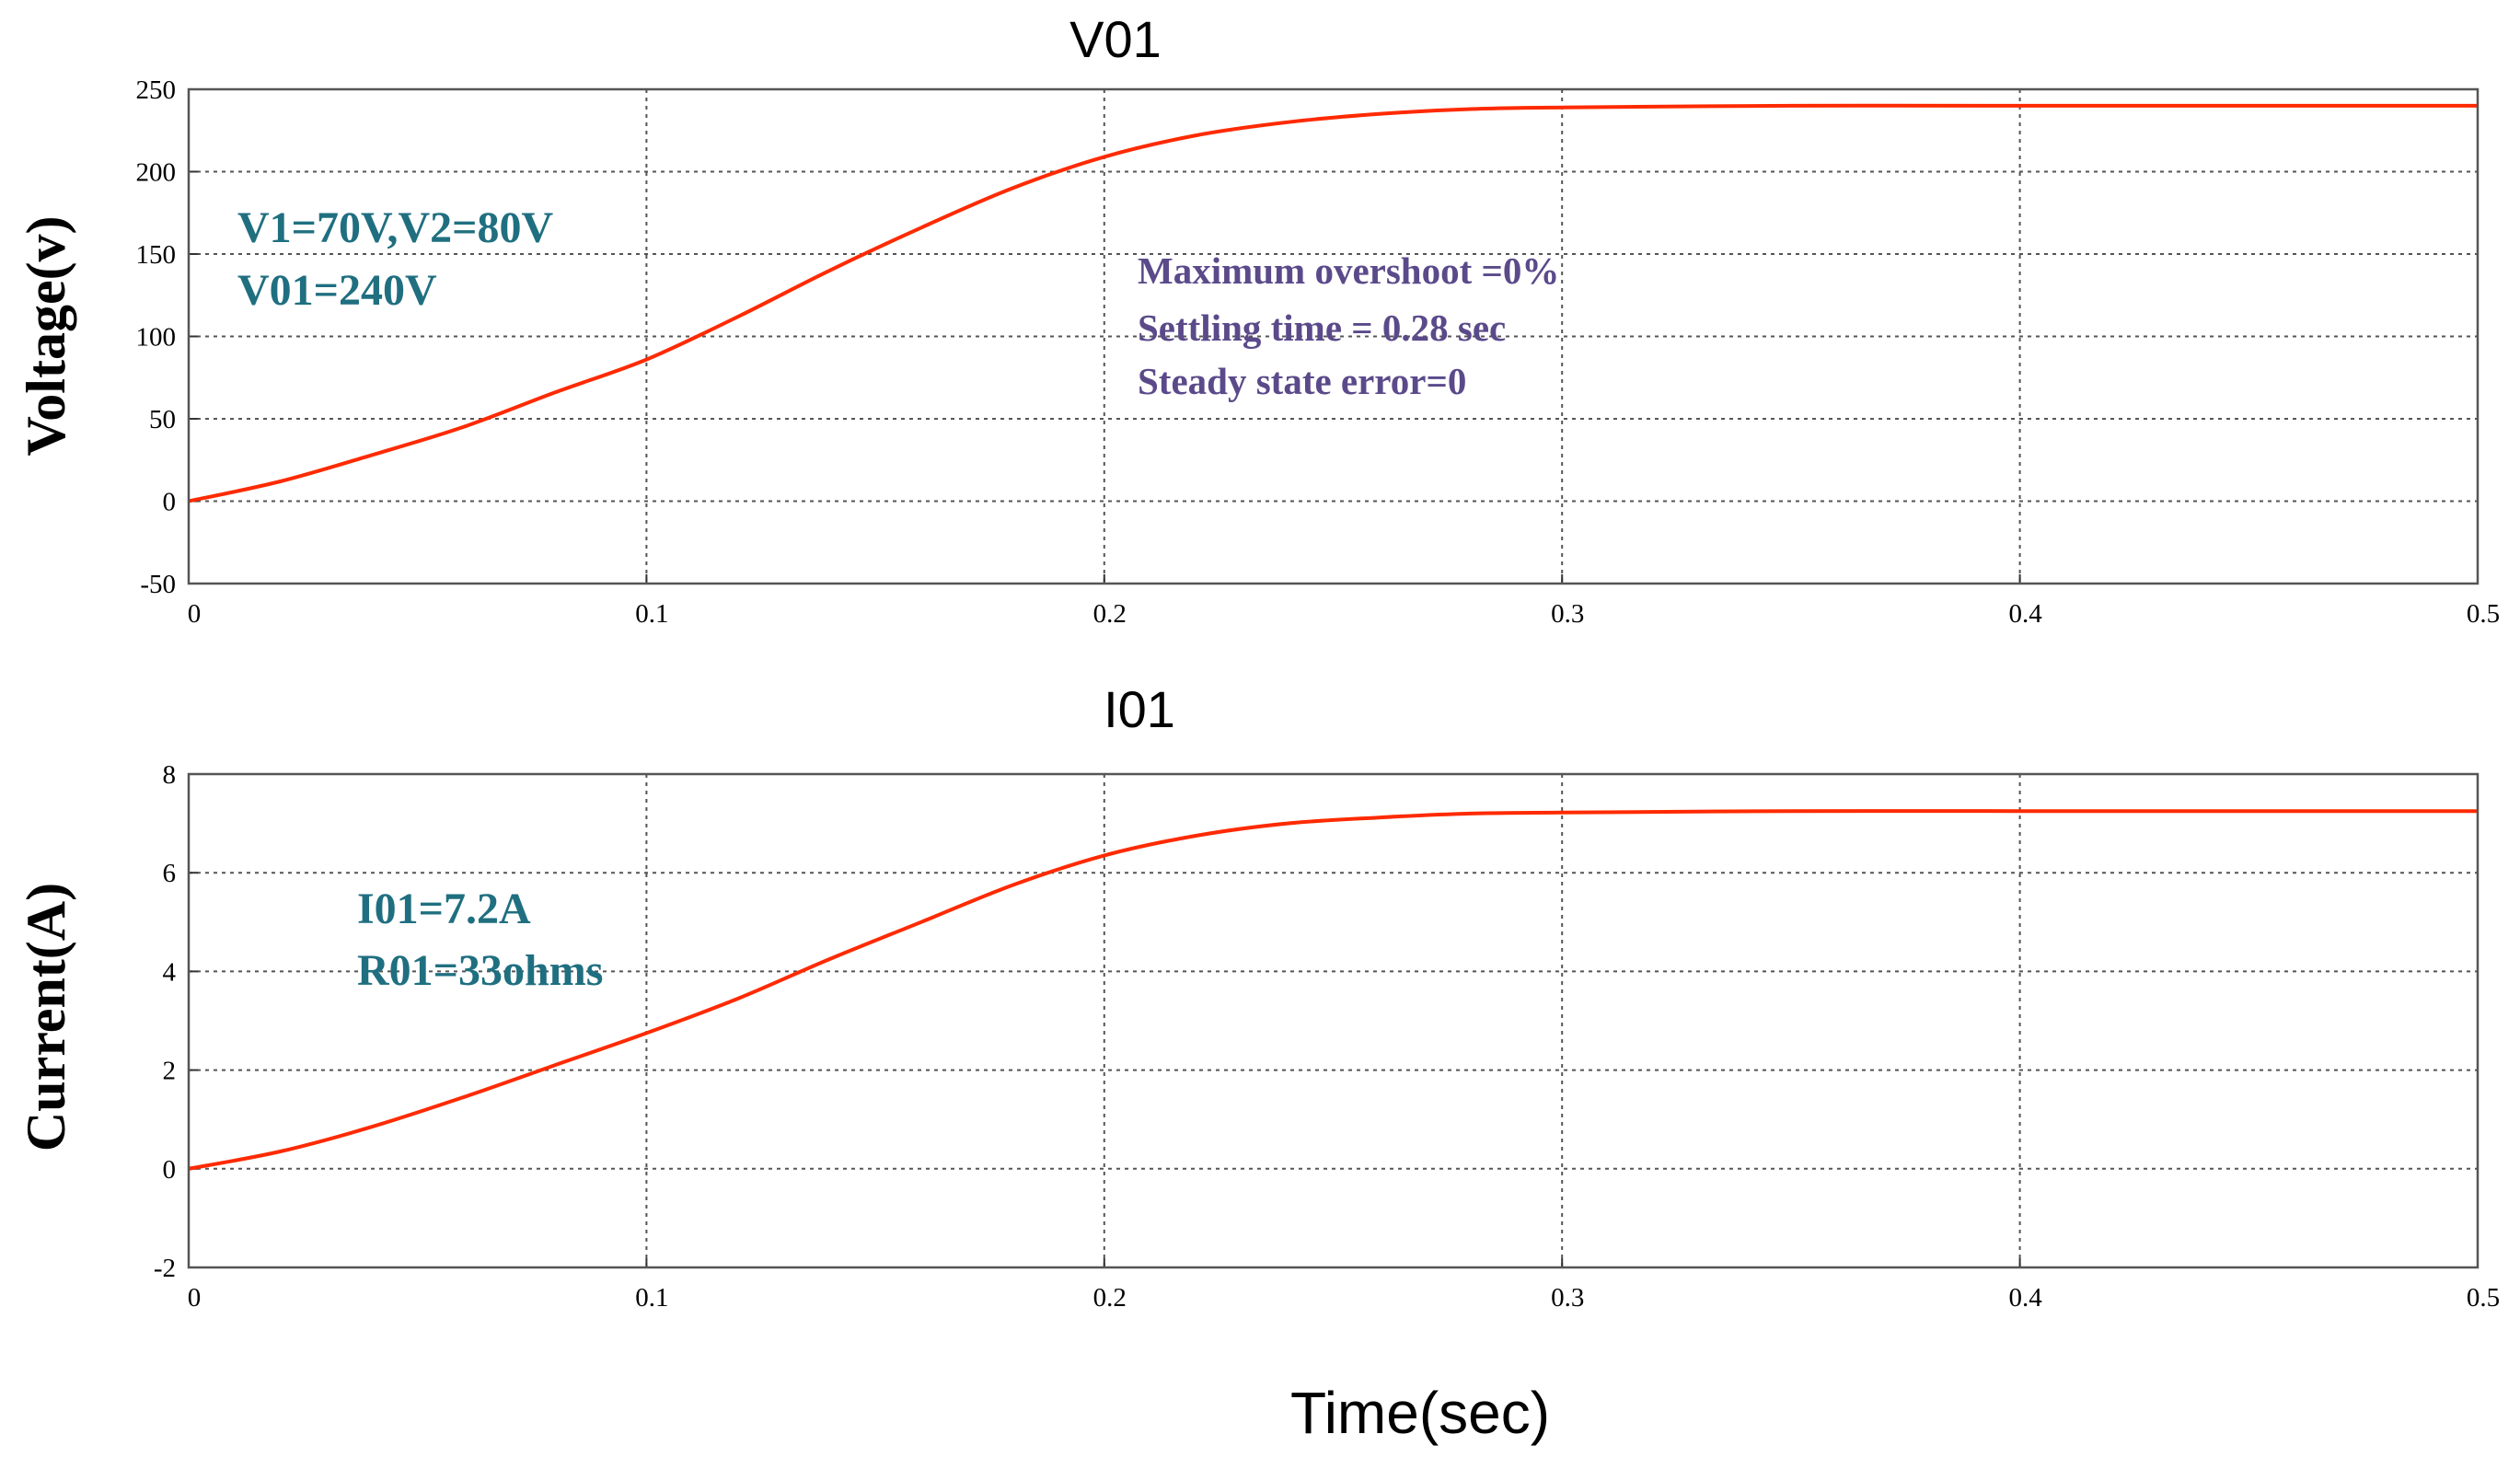  I want to click on voltage-x-tick-label: 0.2, so click(1110, 614).